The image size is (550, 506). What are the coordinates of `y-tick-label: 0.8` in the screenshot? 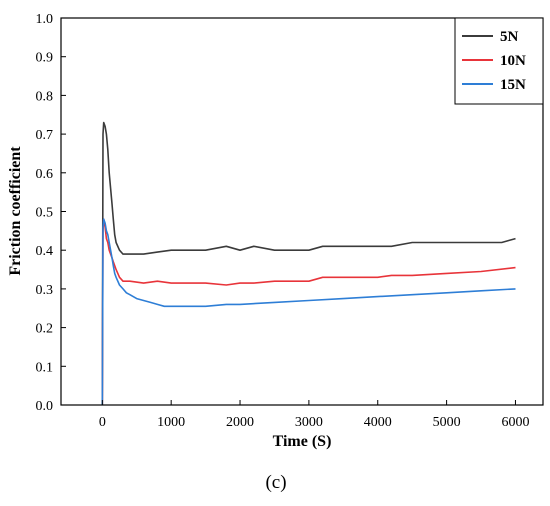 It's located at (45, 96).